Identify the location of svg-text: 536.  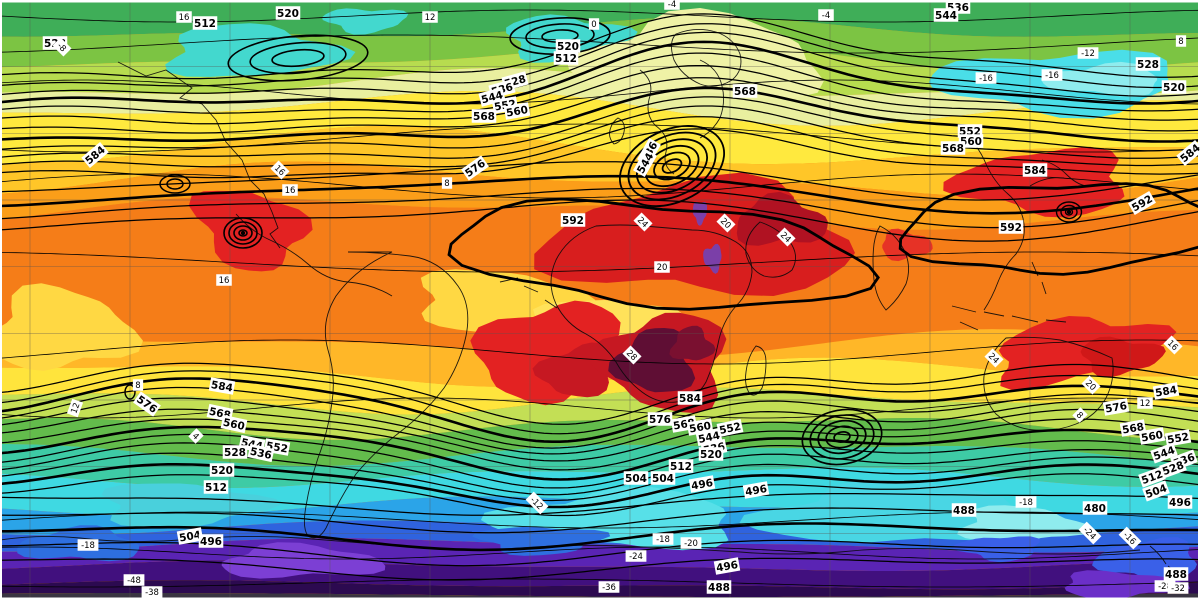
(261, 454).